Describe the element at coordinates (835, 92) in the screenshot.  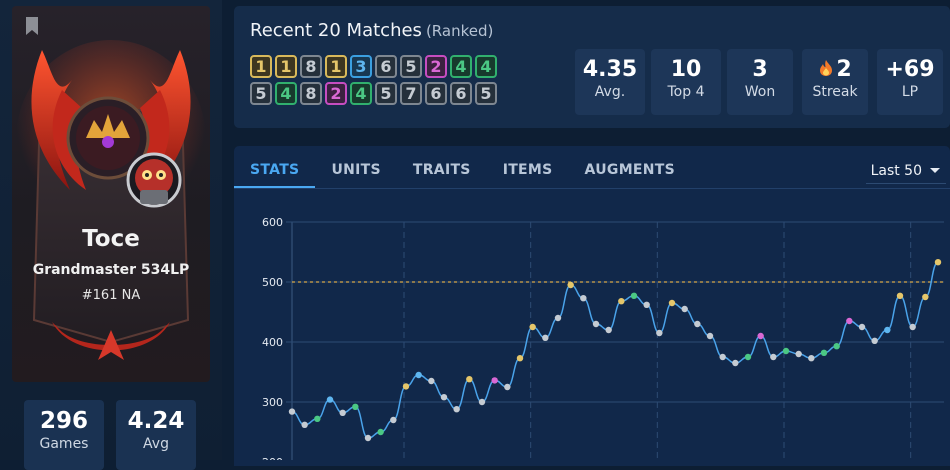
I see `streak-label: Streak` at that location.